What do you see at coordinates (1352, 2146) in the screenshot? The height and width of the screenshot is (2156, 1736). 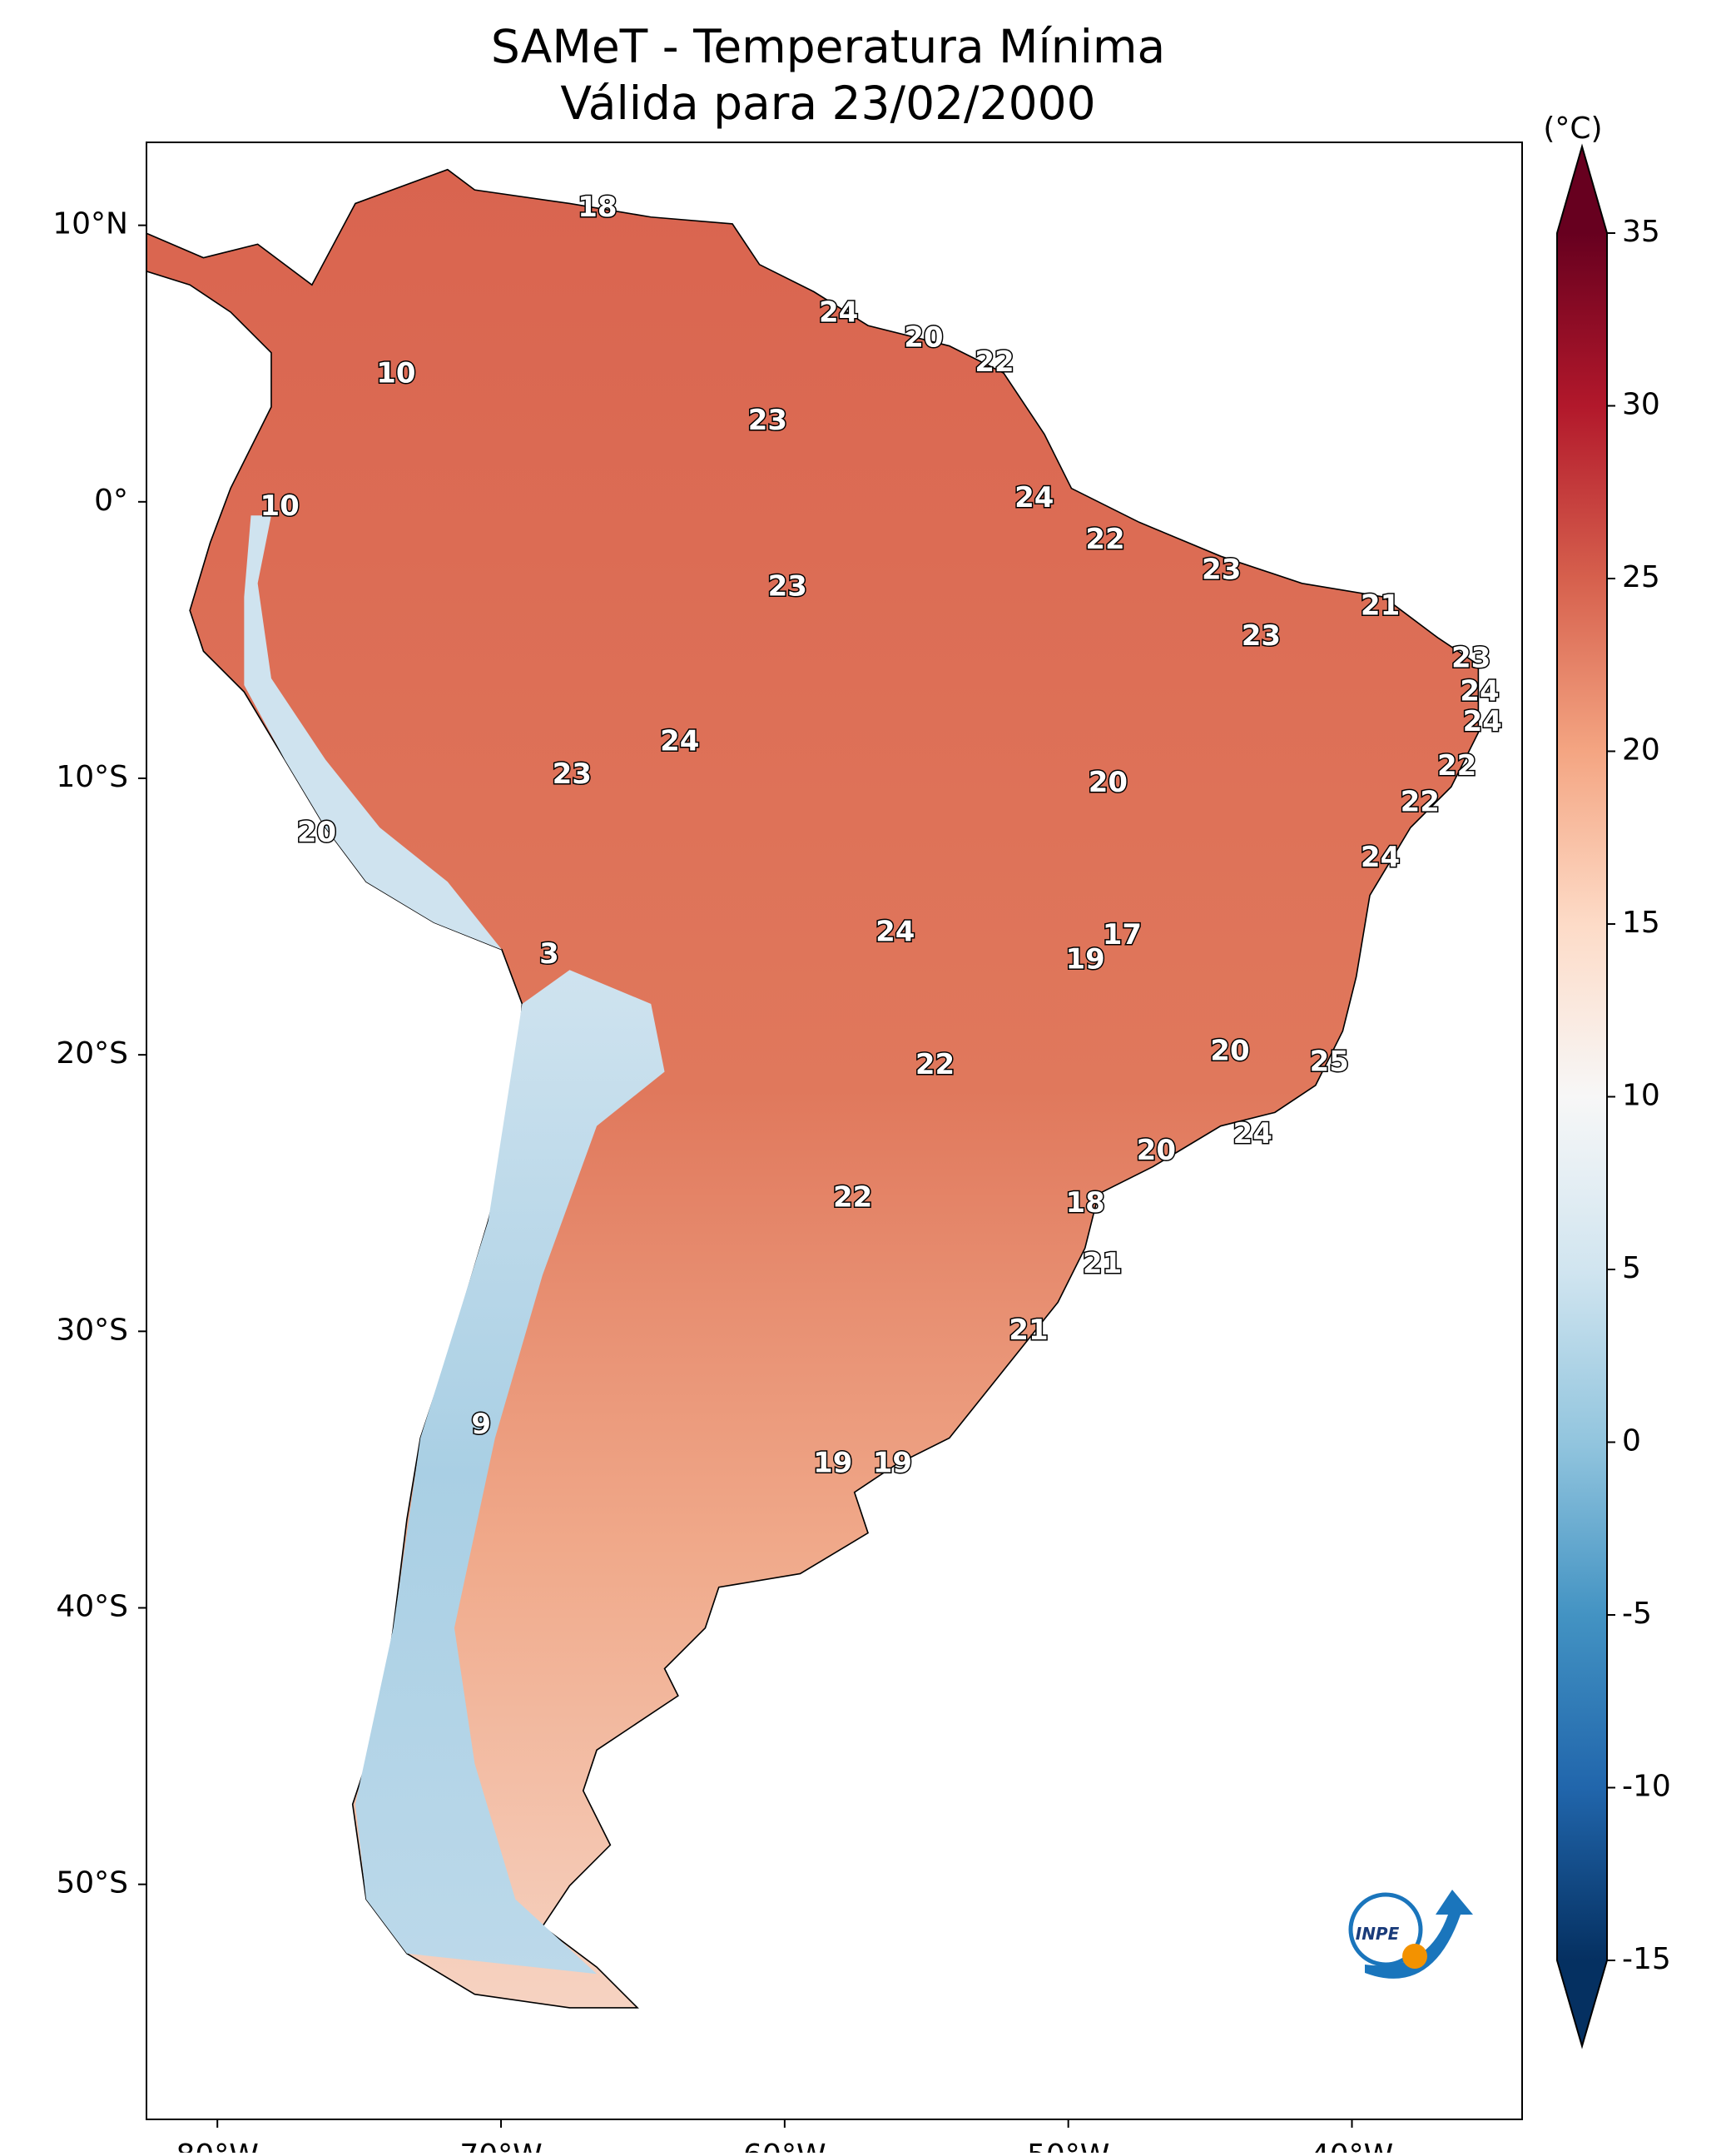 I see `x-tick-label: 40°W` at bounding box center [1352, 2146].